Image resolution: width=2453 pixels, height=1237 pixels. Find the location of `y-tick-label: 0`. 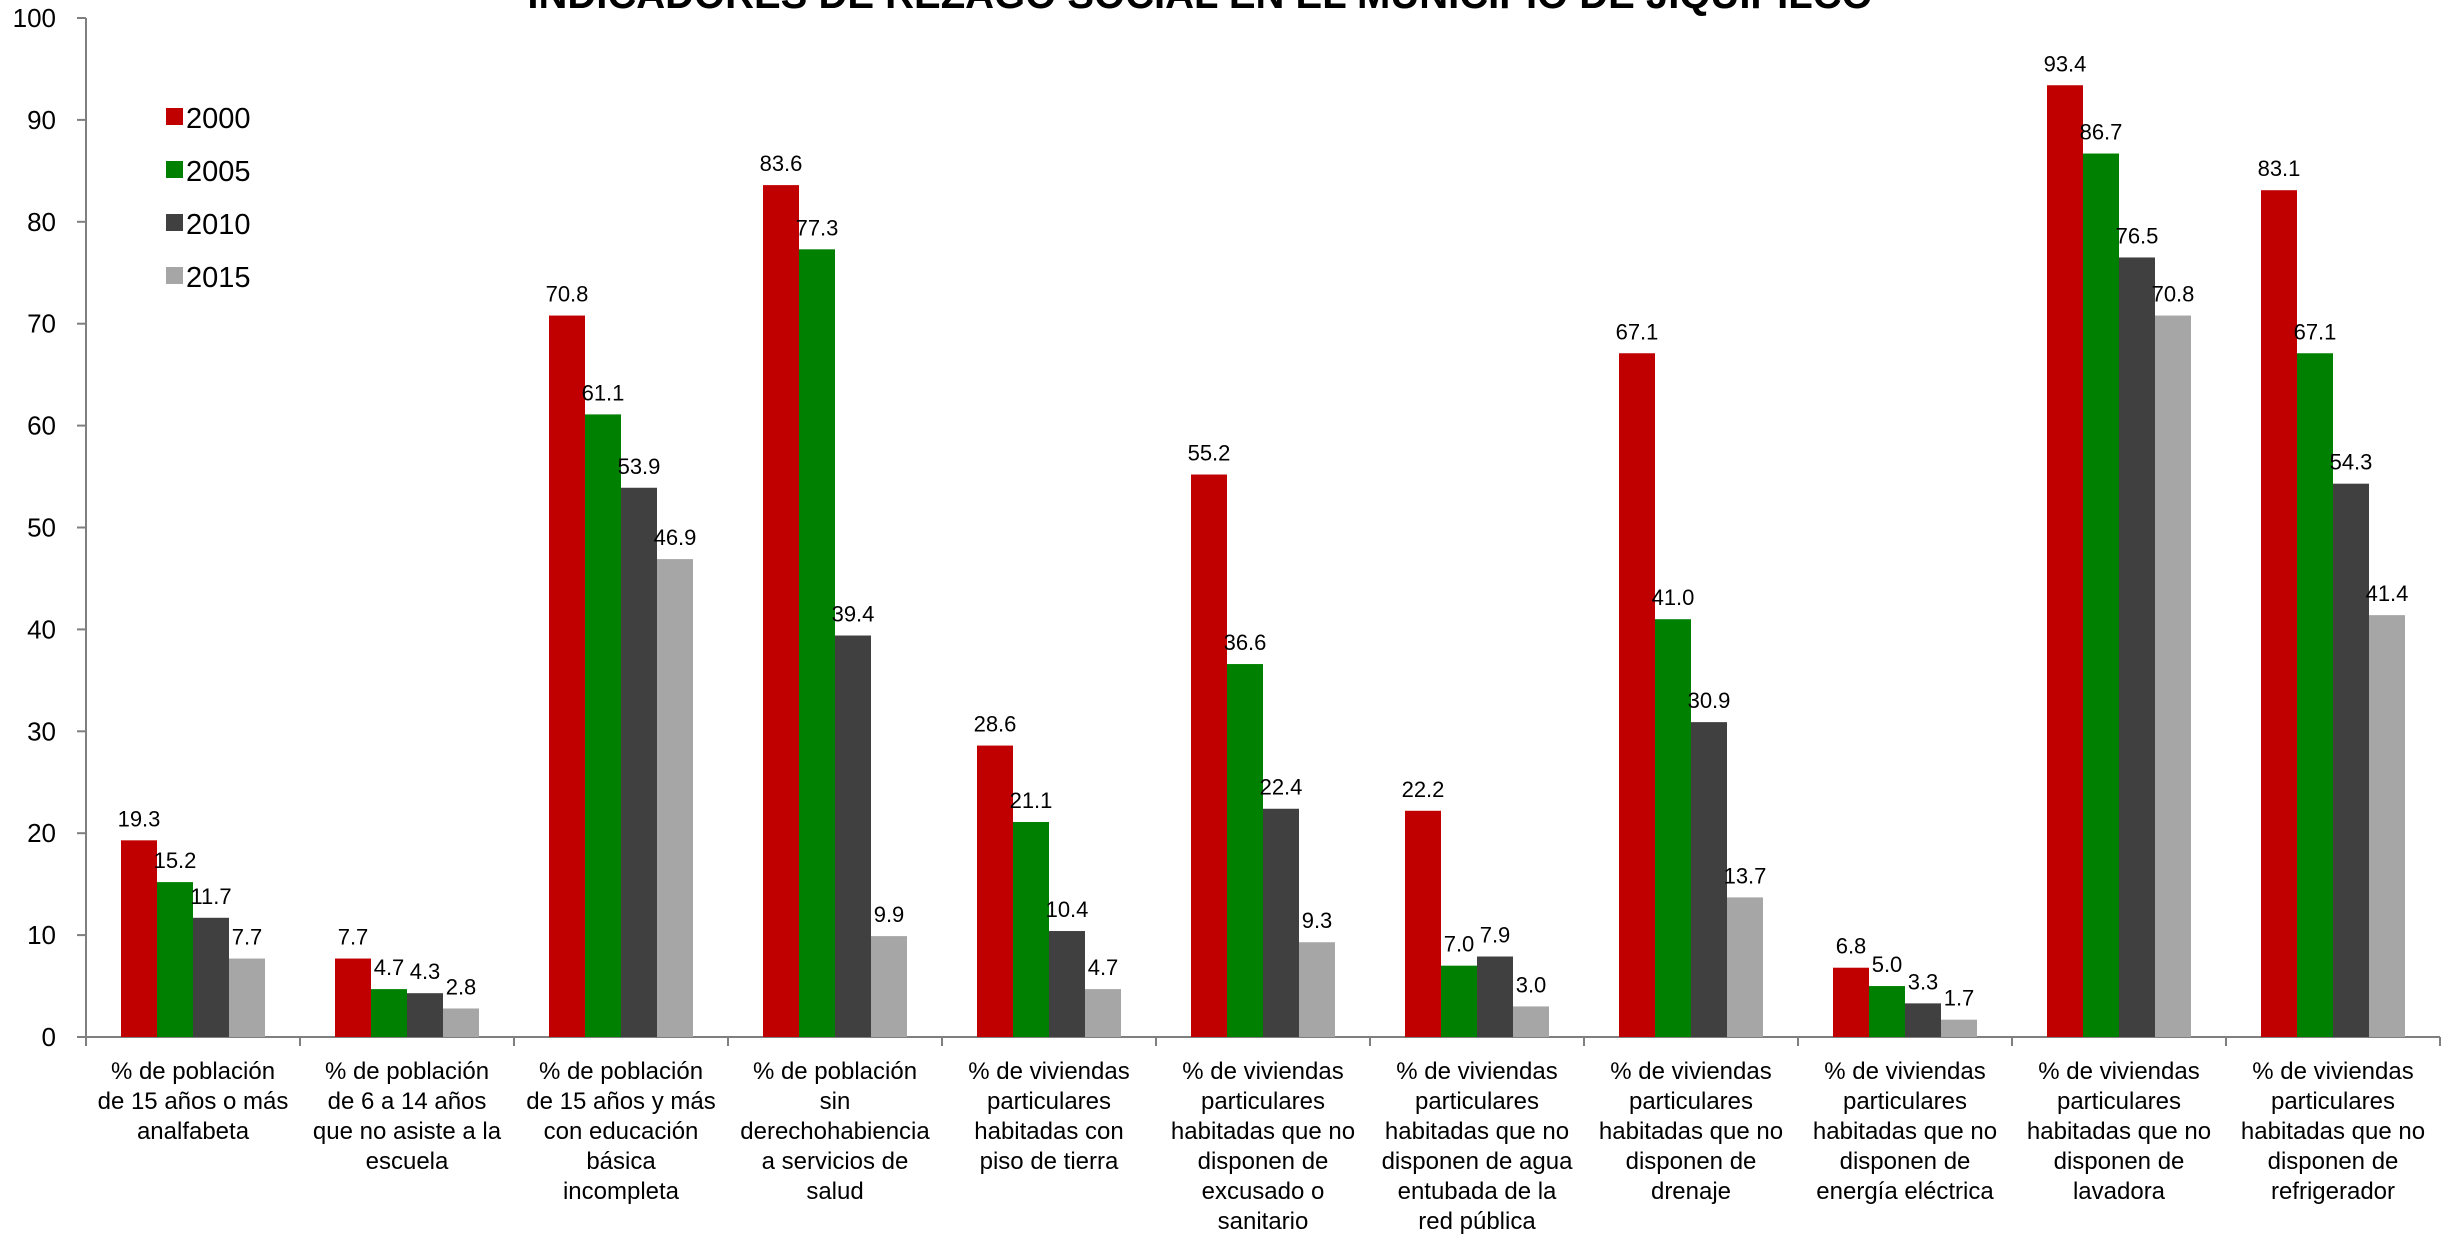

y-tick-label: 0 is located at coordinates (49, 1037).